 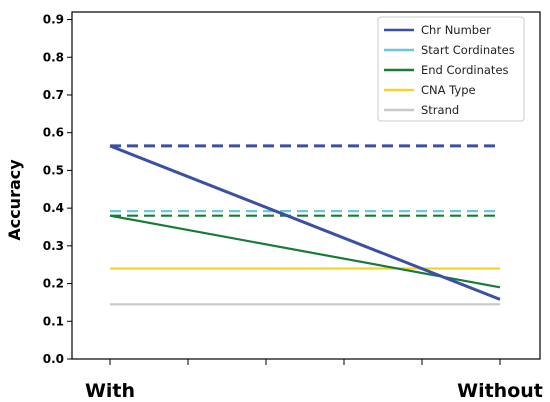 I want to click on legend-label-chr-number: Chr Number, so click(x=456, y=30).